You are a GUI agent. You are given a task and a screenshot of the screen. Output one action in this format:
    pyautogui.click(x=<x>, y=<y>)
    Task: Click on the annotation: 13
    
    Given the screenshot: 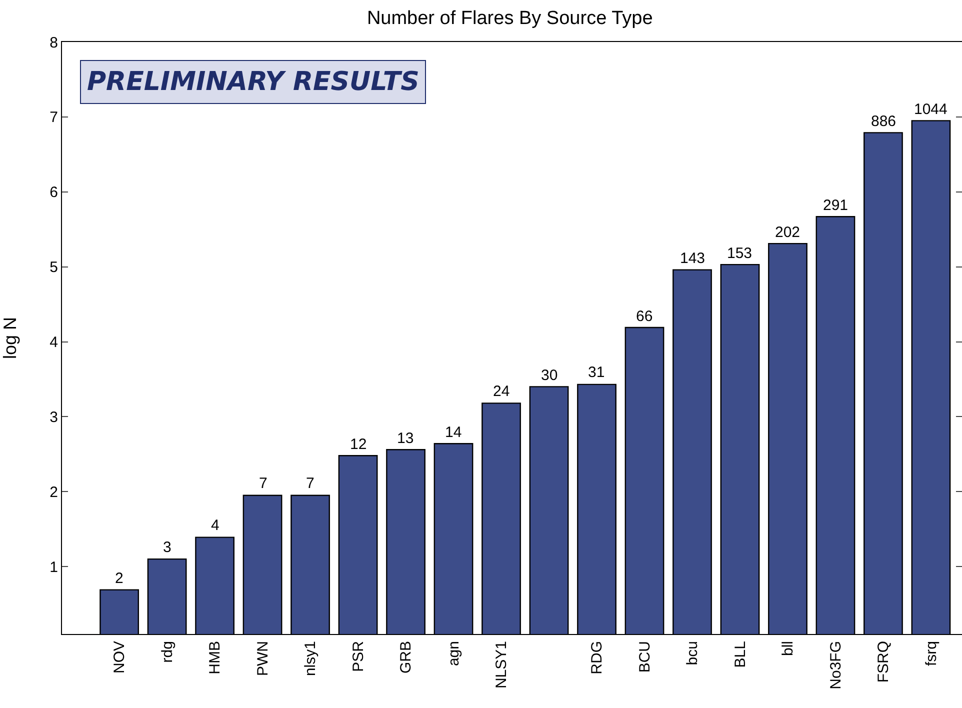 What is the action you would take?
    pyautogui.click(x=405, y=438)
    